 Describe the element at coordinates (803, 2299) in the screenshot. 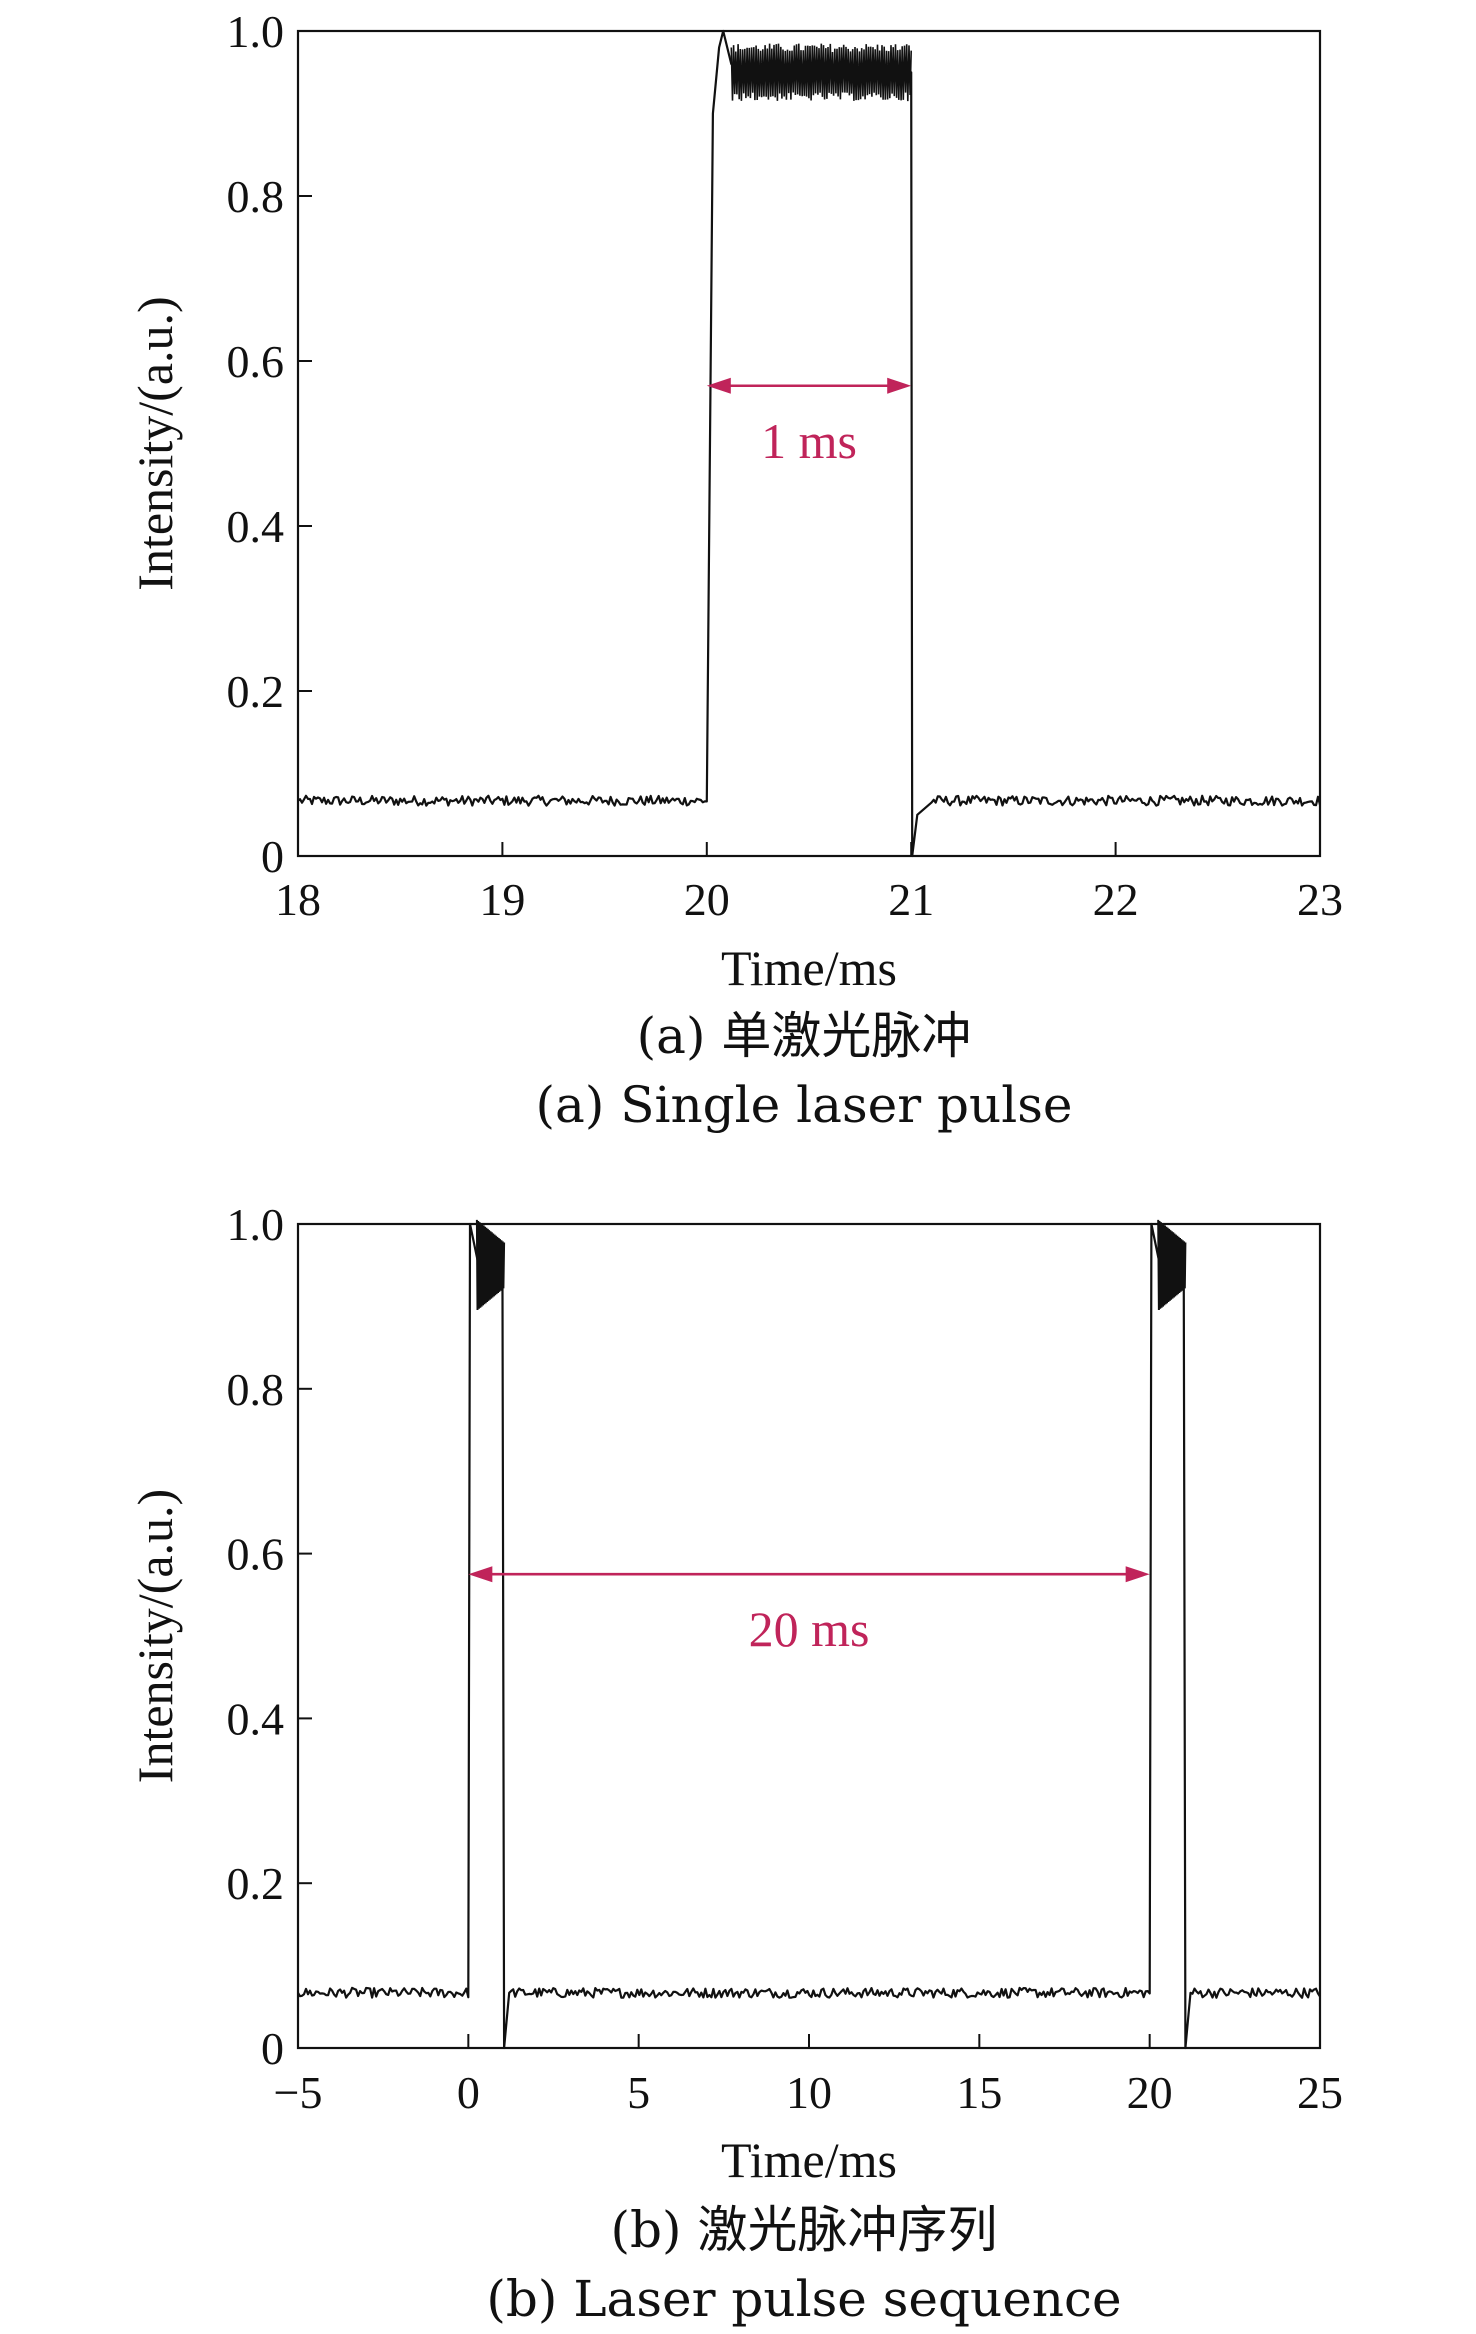

I see `caption-en: (b) Laser pulse sequence` at that location.